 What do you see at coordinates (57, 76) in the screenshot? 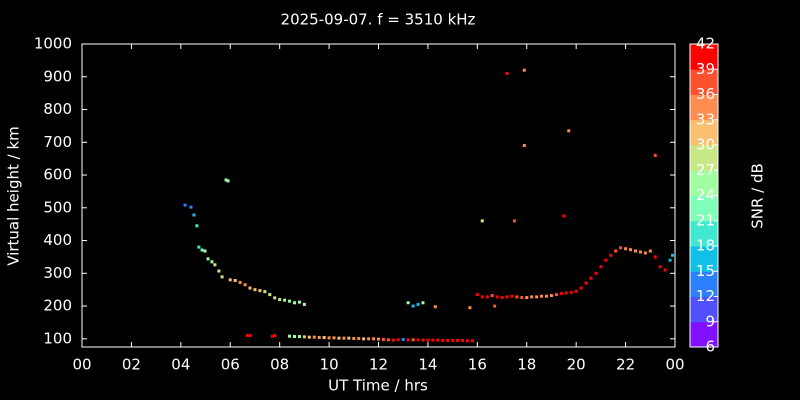
I see `y-tick-label: 900` at bounding box center [57, 76].